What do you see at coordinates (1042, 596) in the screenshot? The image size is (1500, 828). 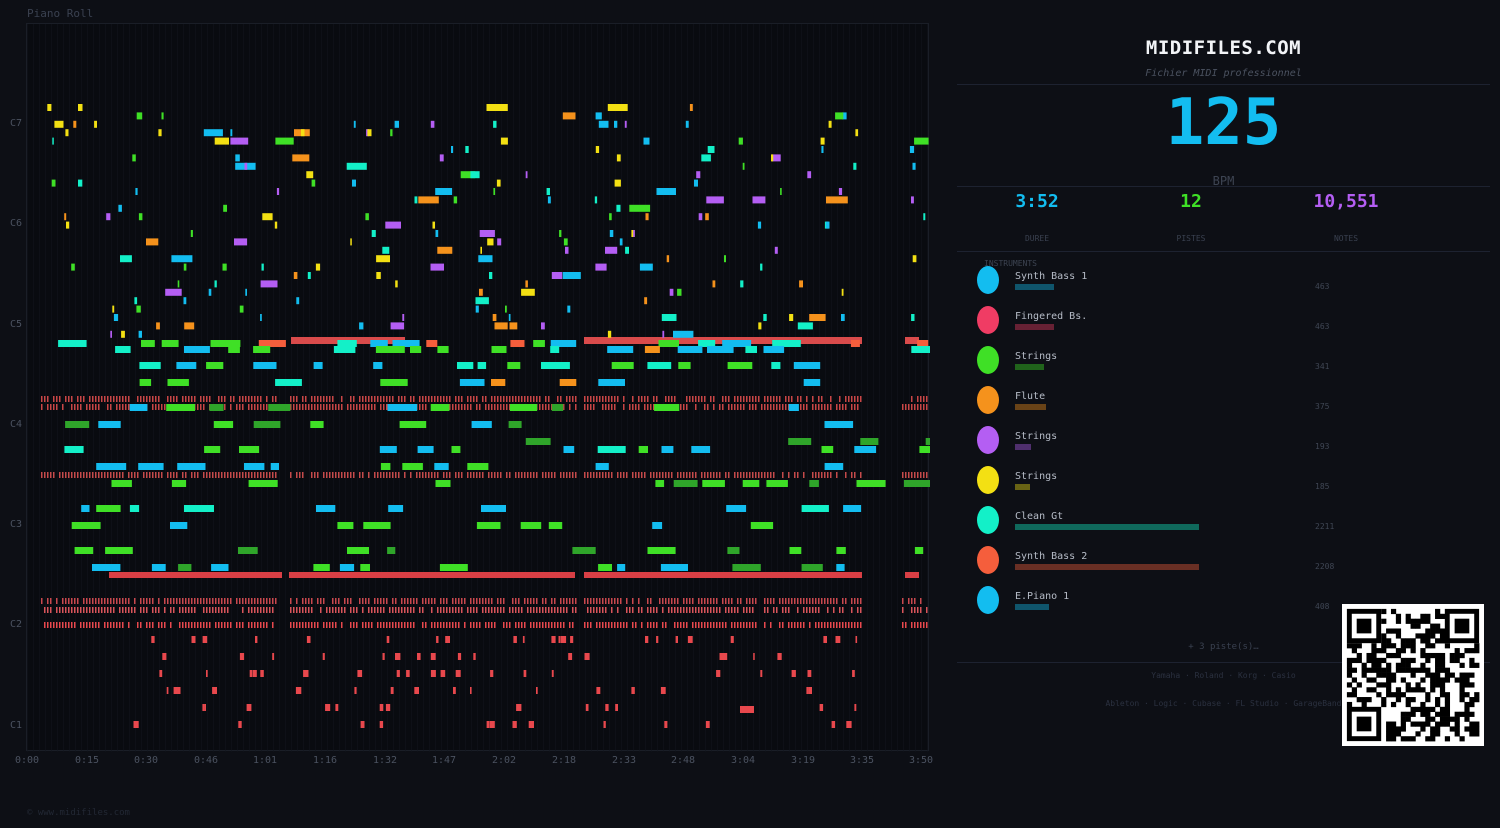 I see `instrument-name: E.Piano 1` at bounding box center [1042, 596].